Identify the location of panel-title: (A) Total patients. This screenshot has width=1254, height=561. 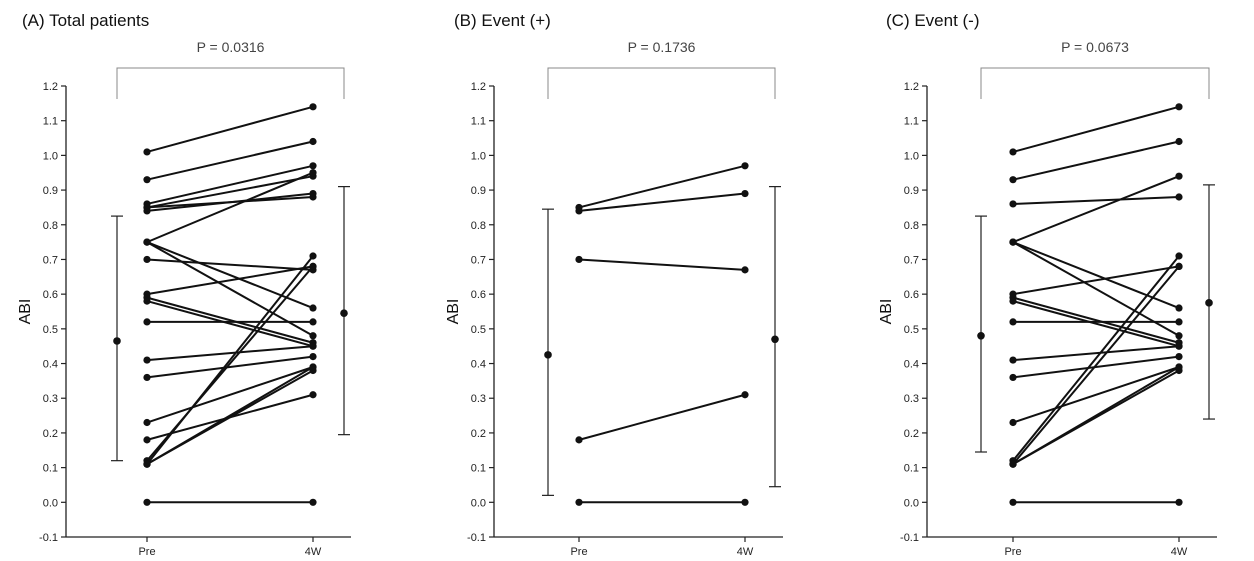
(85, 20).